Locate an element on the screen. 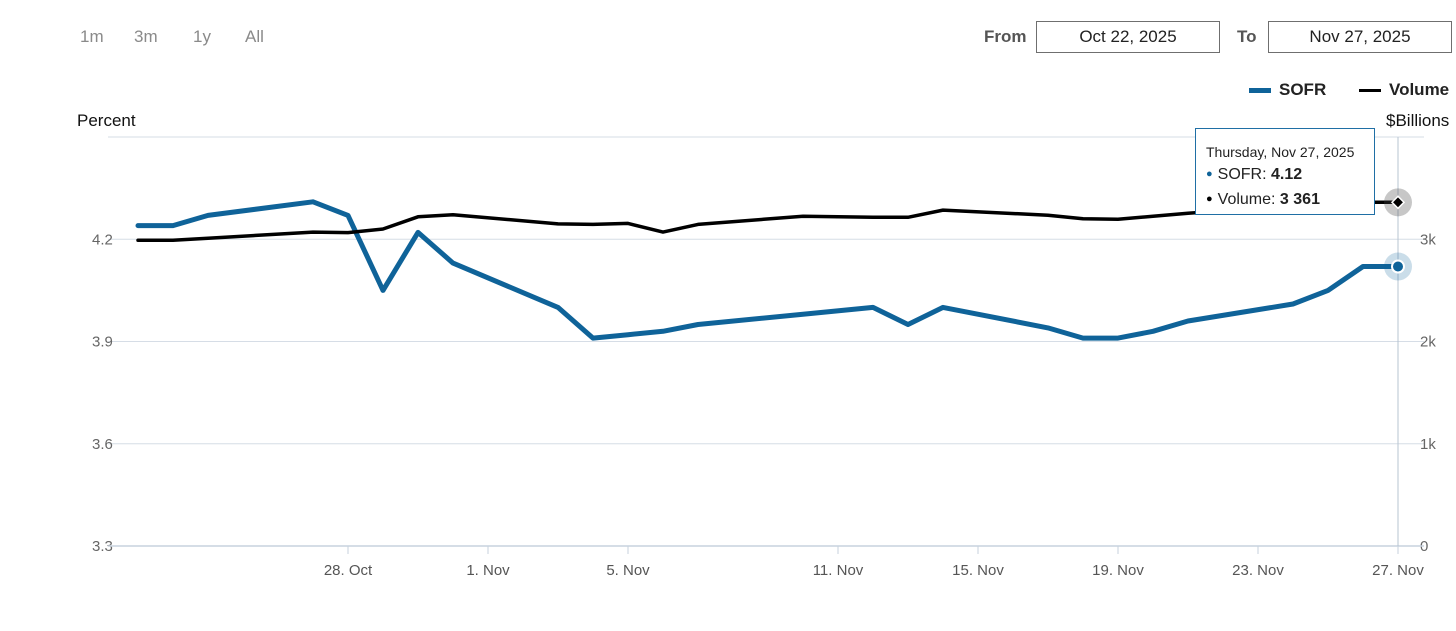  right-axis-tick-label: 3k is located at coordinates (1428, 239).